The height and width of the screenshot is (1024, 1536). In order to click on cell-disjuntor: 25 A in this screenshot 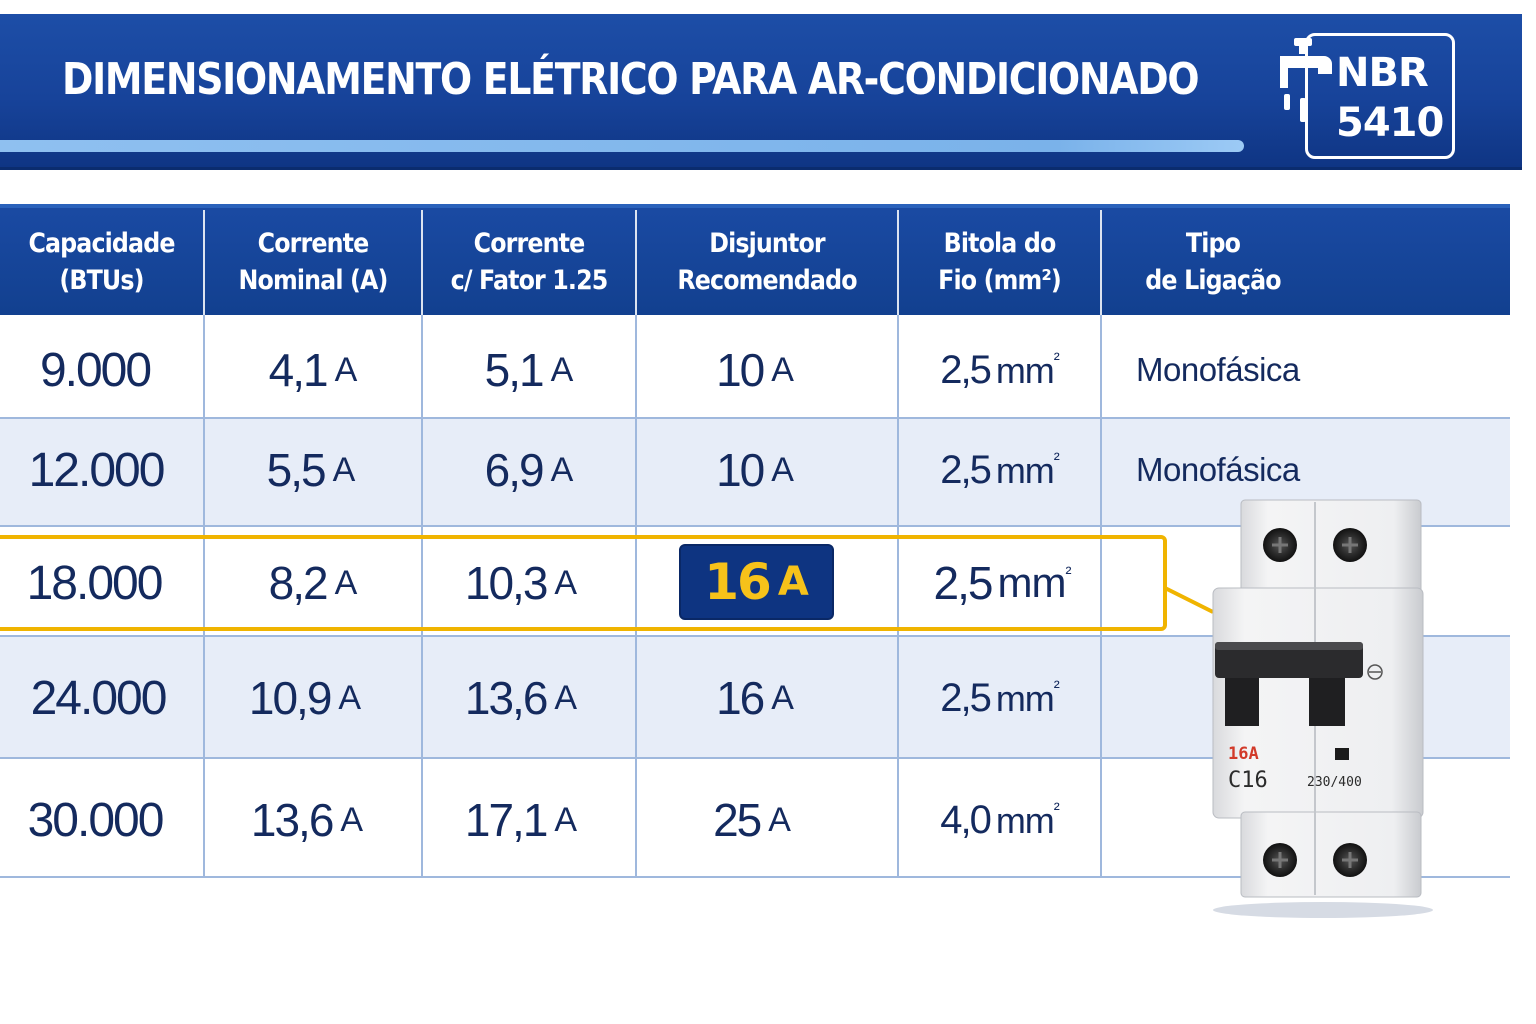, I will do `click(752, 820)`.